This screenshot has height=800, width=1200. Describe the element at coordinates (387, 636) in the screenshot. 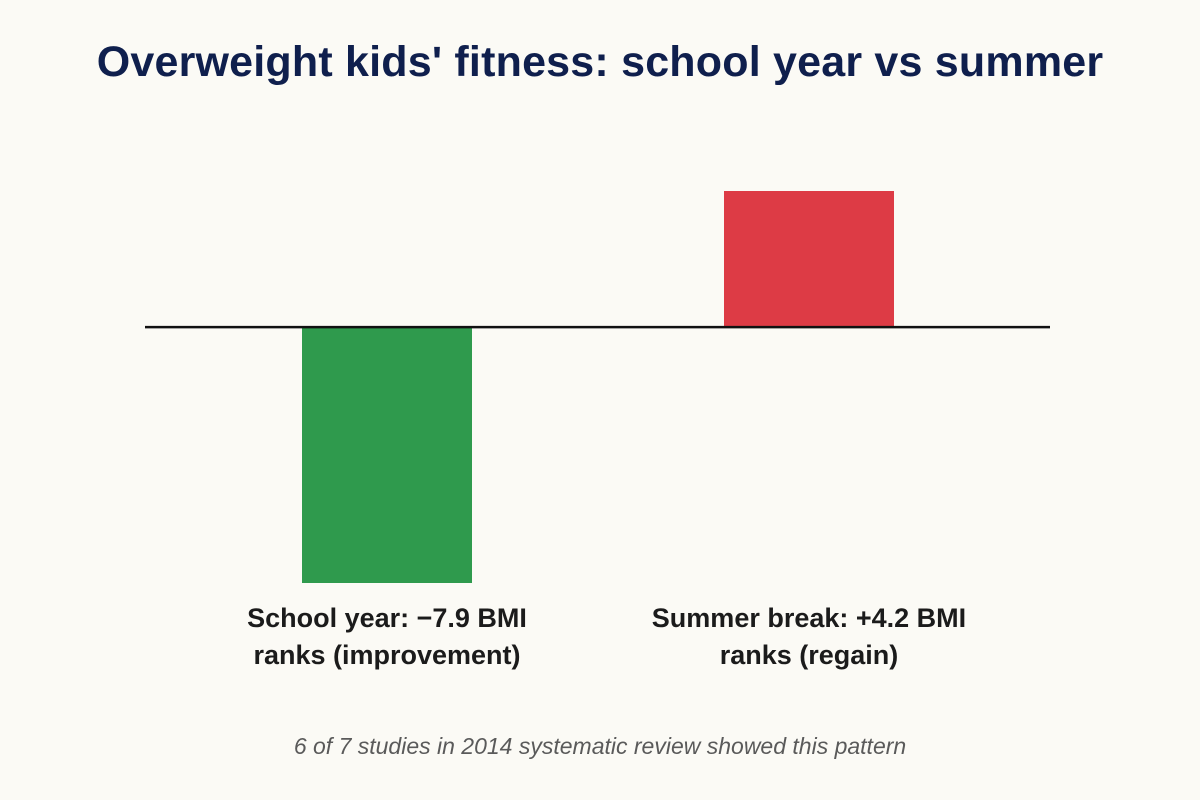

I see `data-label-school-year: School year: −7.9 BMI ranks (improvement)` at that location.